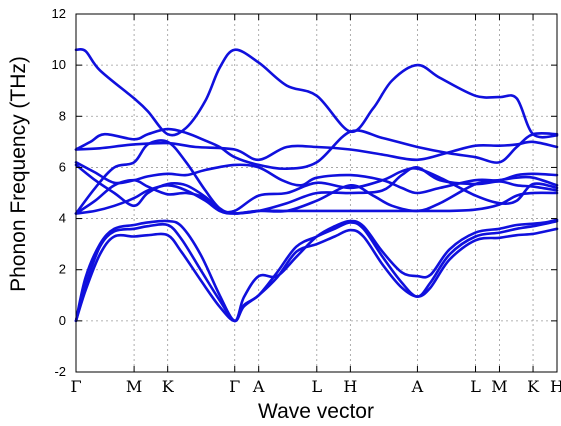 This screenshot has width=561, height=426. I want to click on y-tick-label: 8, so click(62, 115).